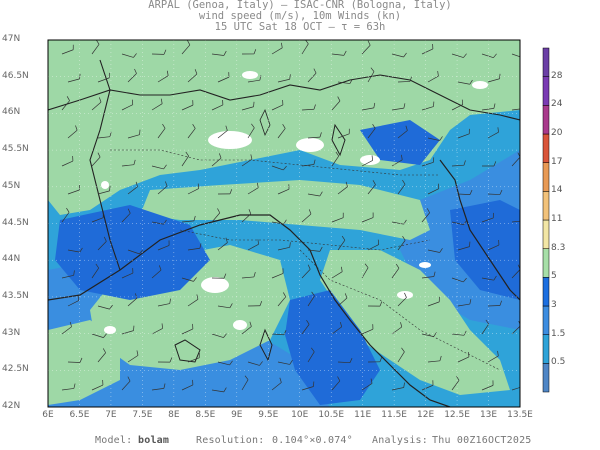 Image resolution: width=600 pixels, height=450 pixels. I want to click on colorbar-tick-label: 8.3, so click(558, 247).